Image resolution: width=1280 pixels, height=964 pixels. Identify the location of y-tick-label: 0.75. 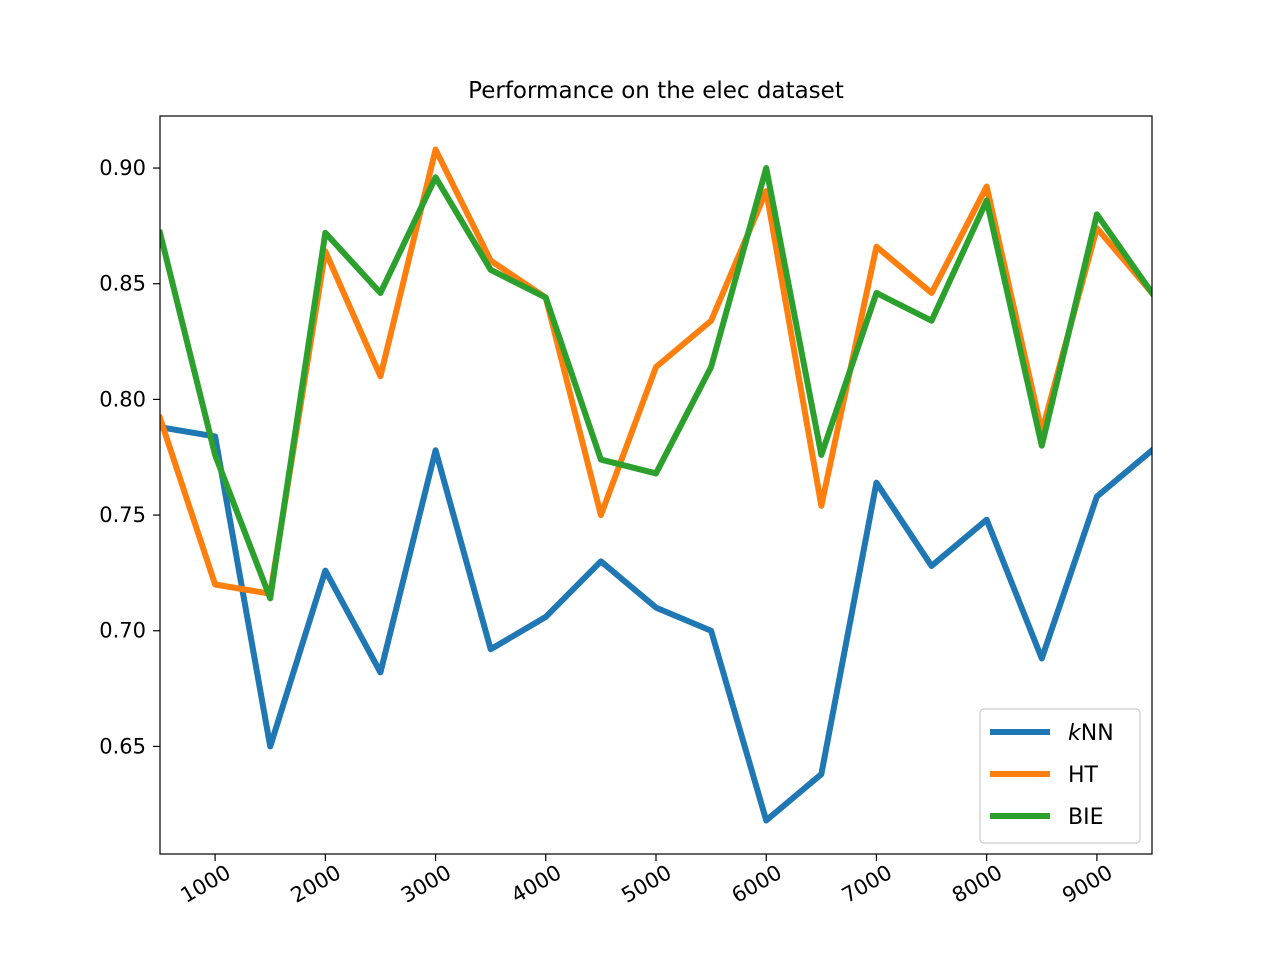
(122, 515).